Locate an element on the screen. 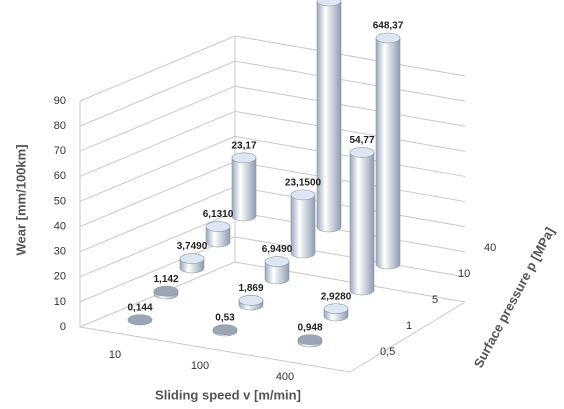  value-label: 0,948 is located at coordinates (309, 327).